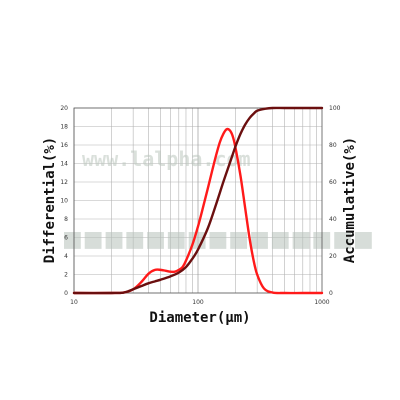  I want to click on y-tick-label-right: 0, so click(331, 293).